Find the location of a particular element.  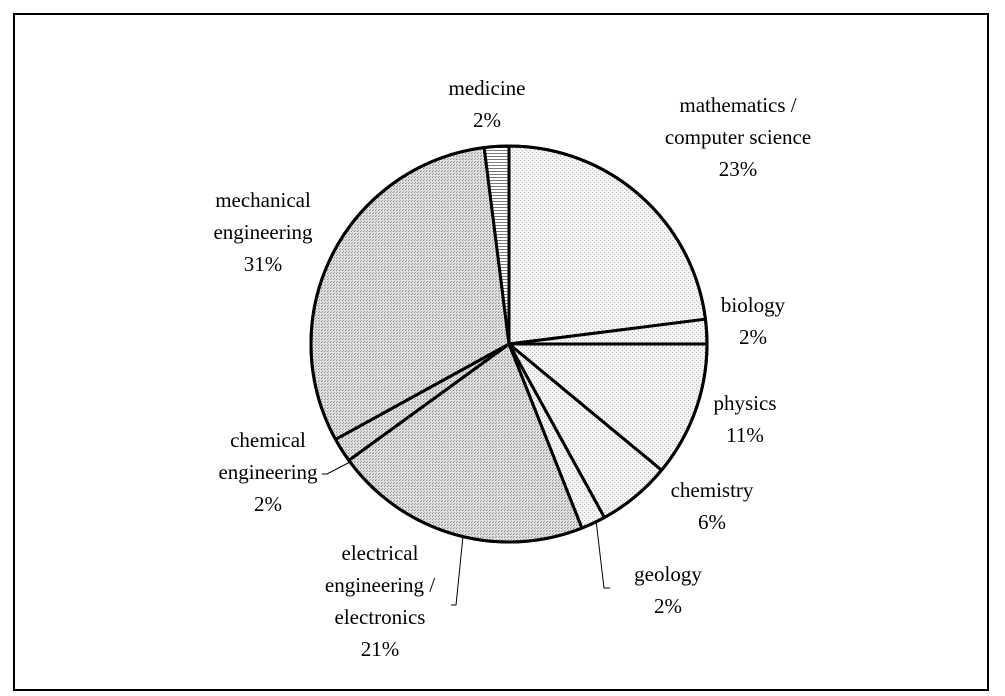

slice-label-7: mechanical engineering 31% is located at coordinates (263, 232).